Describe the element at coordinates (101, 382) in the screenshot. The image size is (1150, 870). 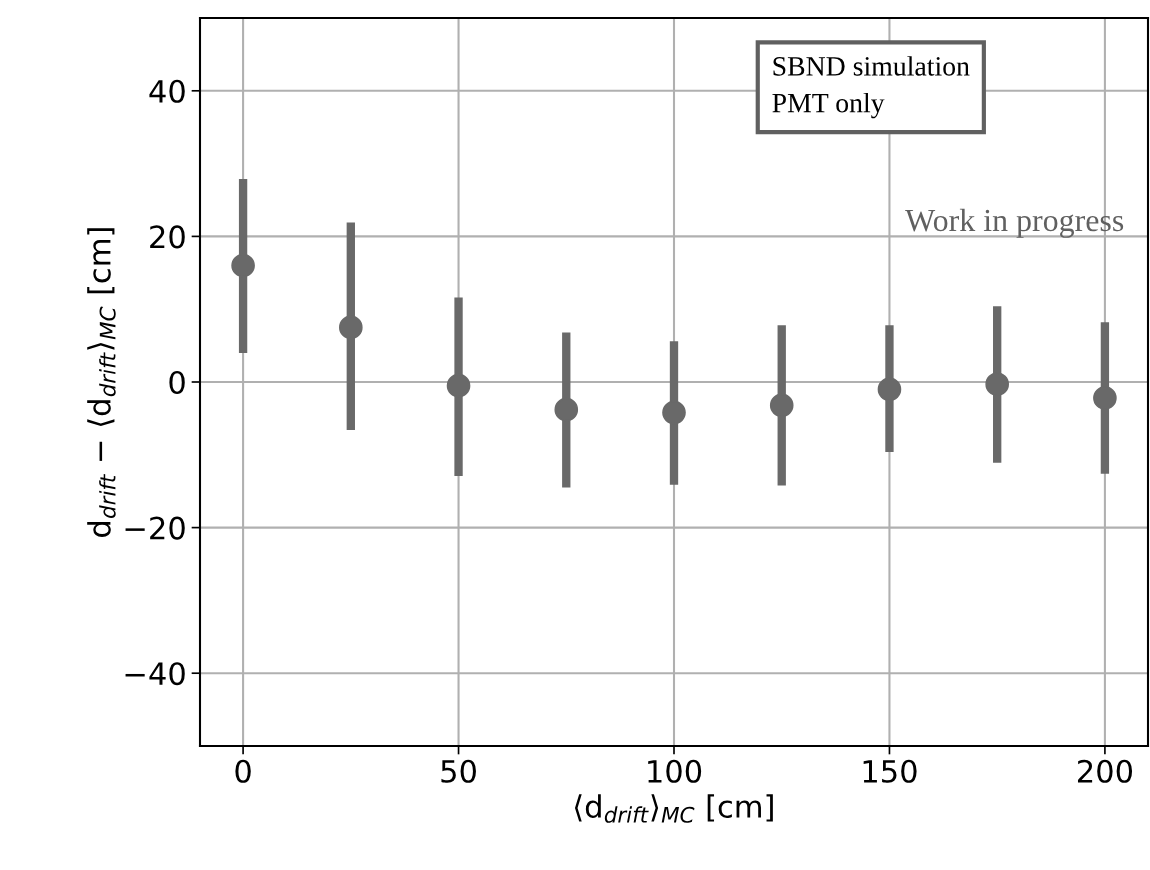
I see `y-axis-title: d$_{drift}$ − ⟨d$_{drift}$⟩$_{MC}$ [cm]` at that location.